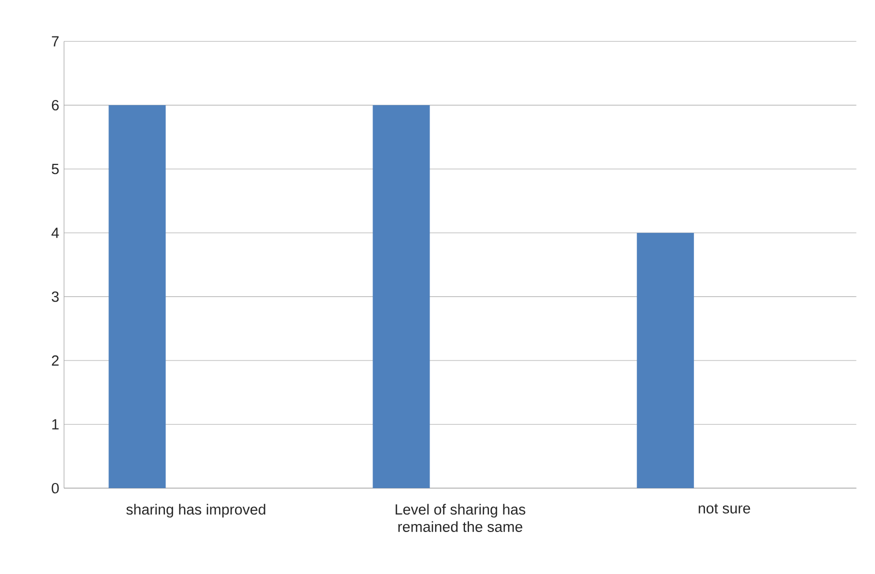 The width and height of the screenshot is (875, 574). I want to click on y-tick-label: 1, so click(55, 425).